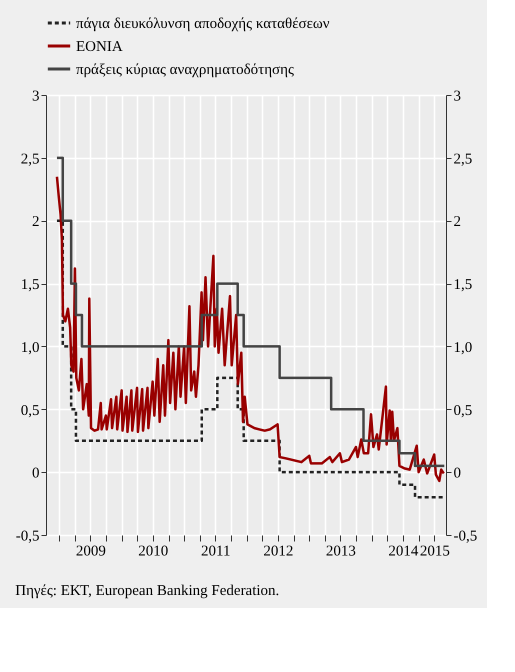  I want to click on y2-tick-label: 1,5, so click(463, 285).